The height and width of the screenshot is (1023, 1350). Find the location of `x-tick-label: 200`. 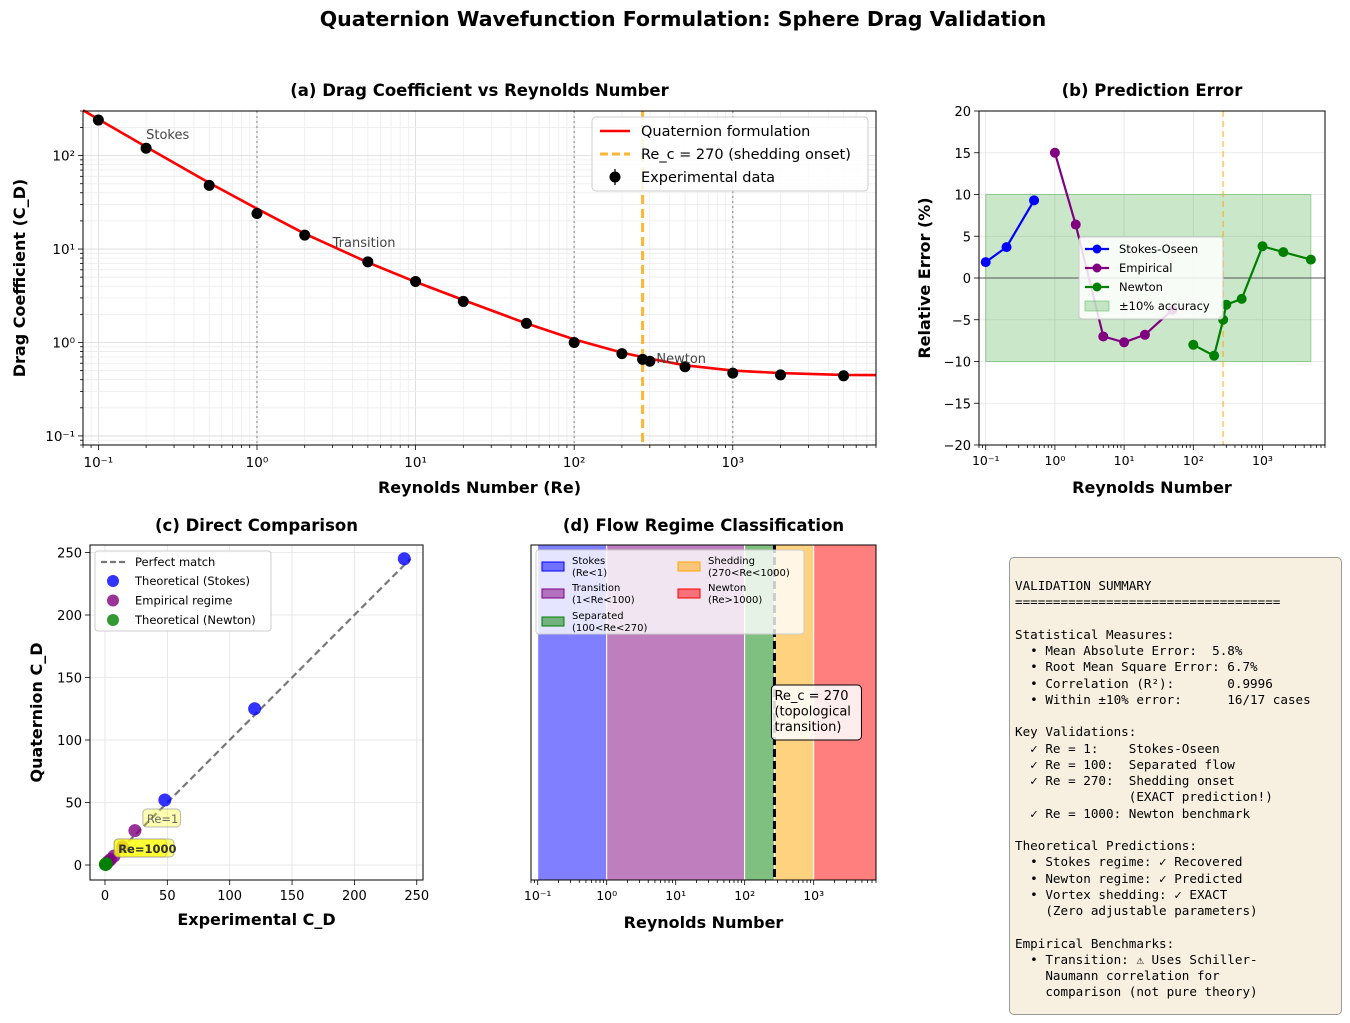

x-tick-label: 200 is located at coordinates (354, 896).